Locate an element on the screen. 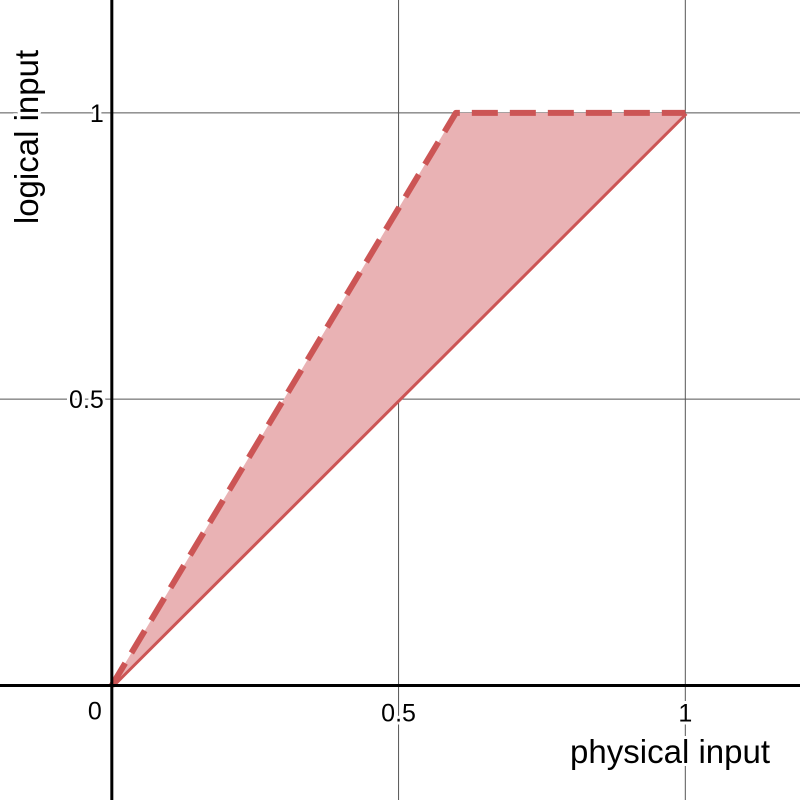  x-tick-label: 1 is located at coordinates (685, 713).